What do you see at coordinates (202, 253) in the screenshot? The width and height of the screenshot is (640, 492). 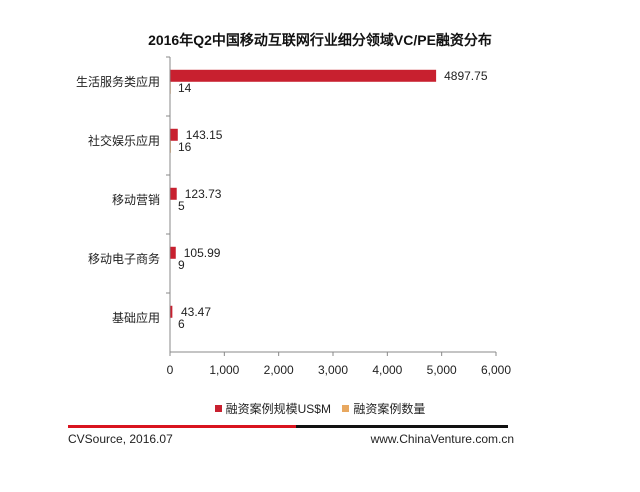 I see `value-label-0-3: 105.99` at bounding box center [202, 253].